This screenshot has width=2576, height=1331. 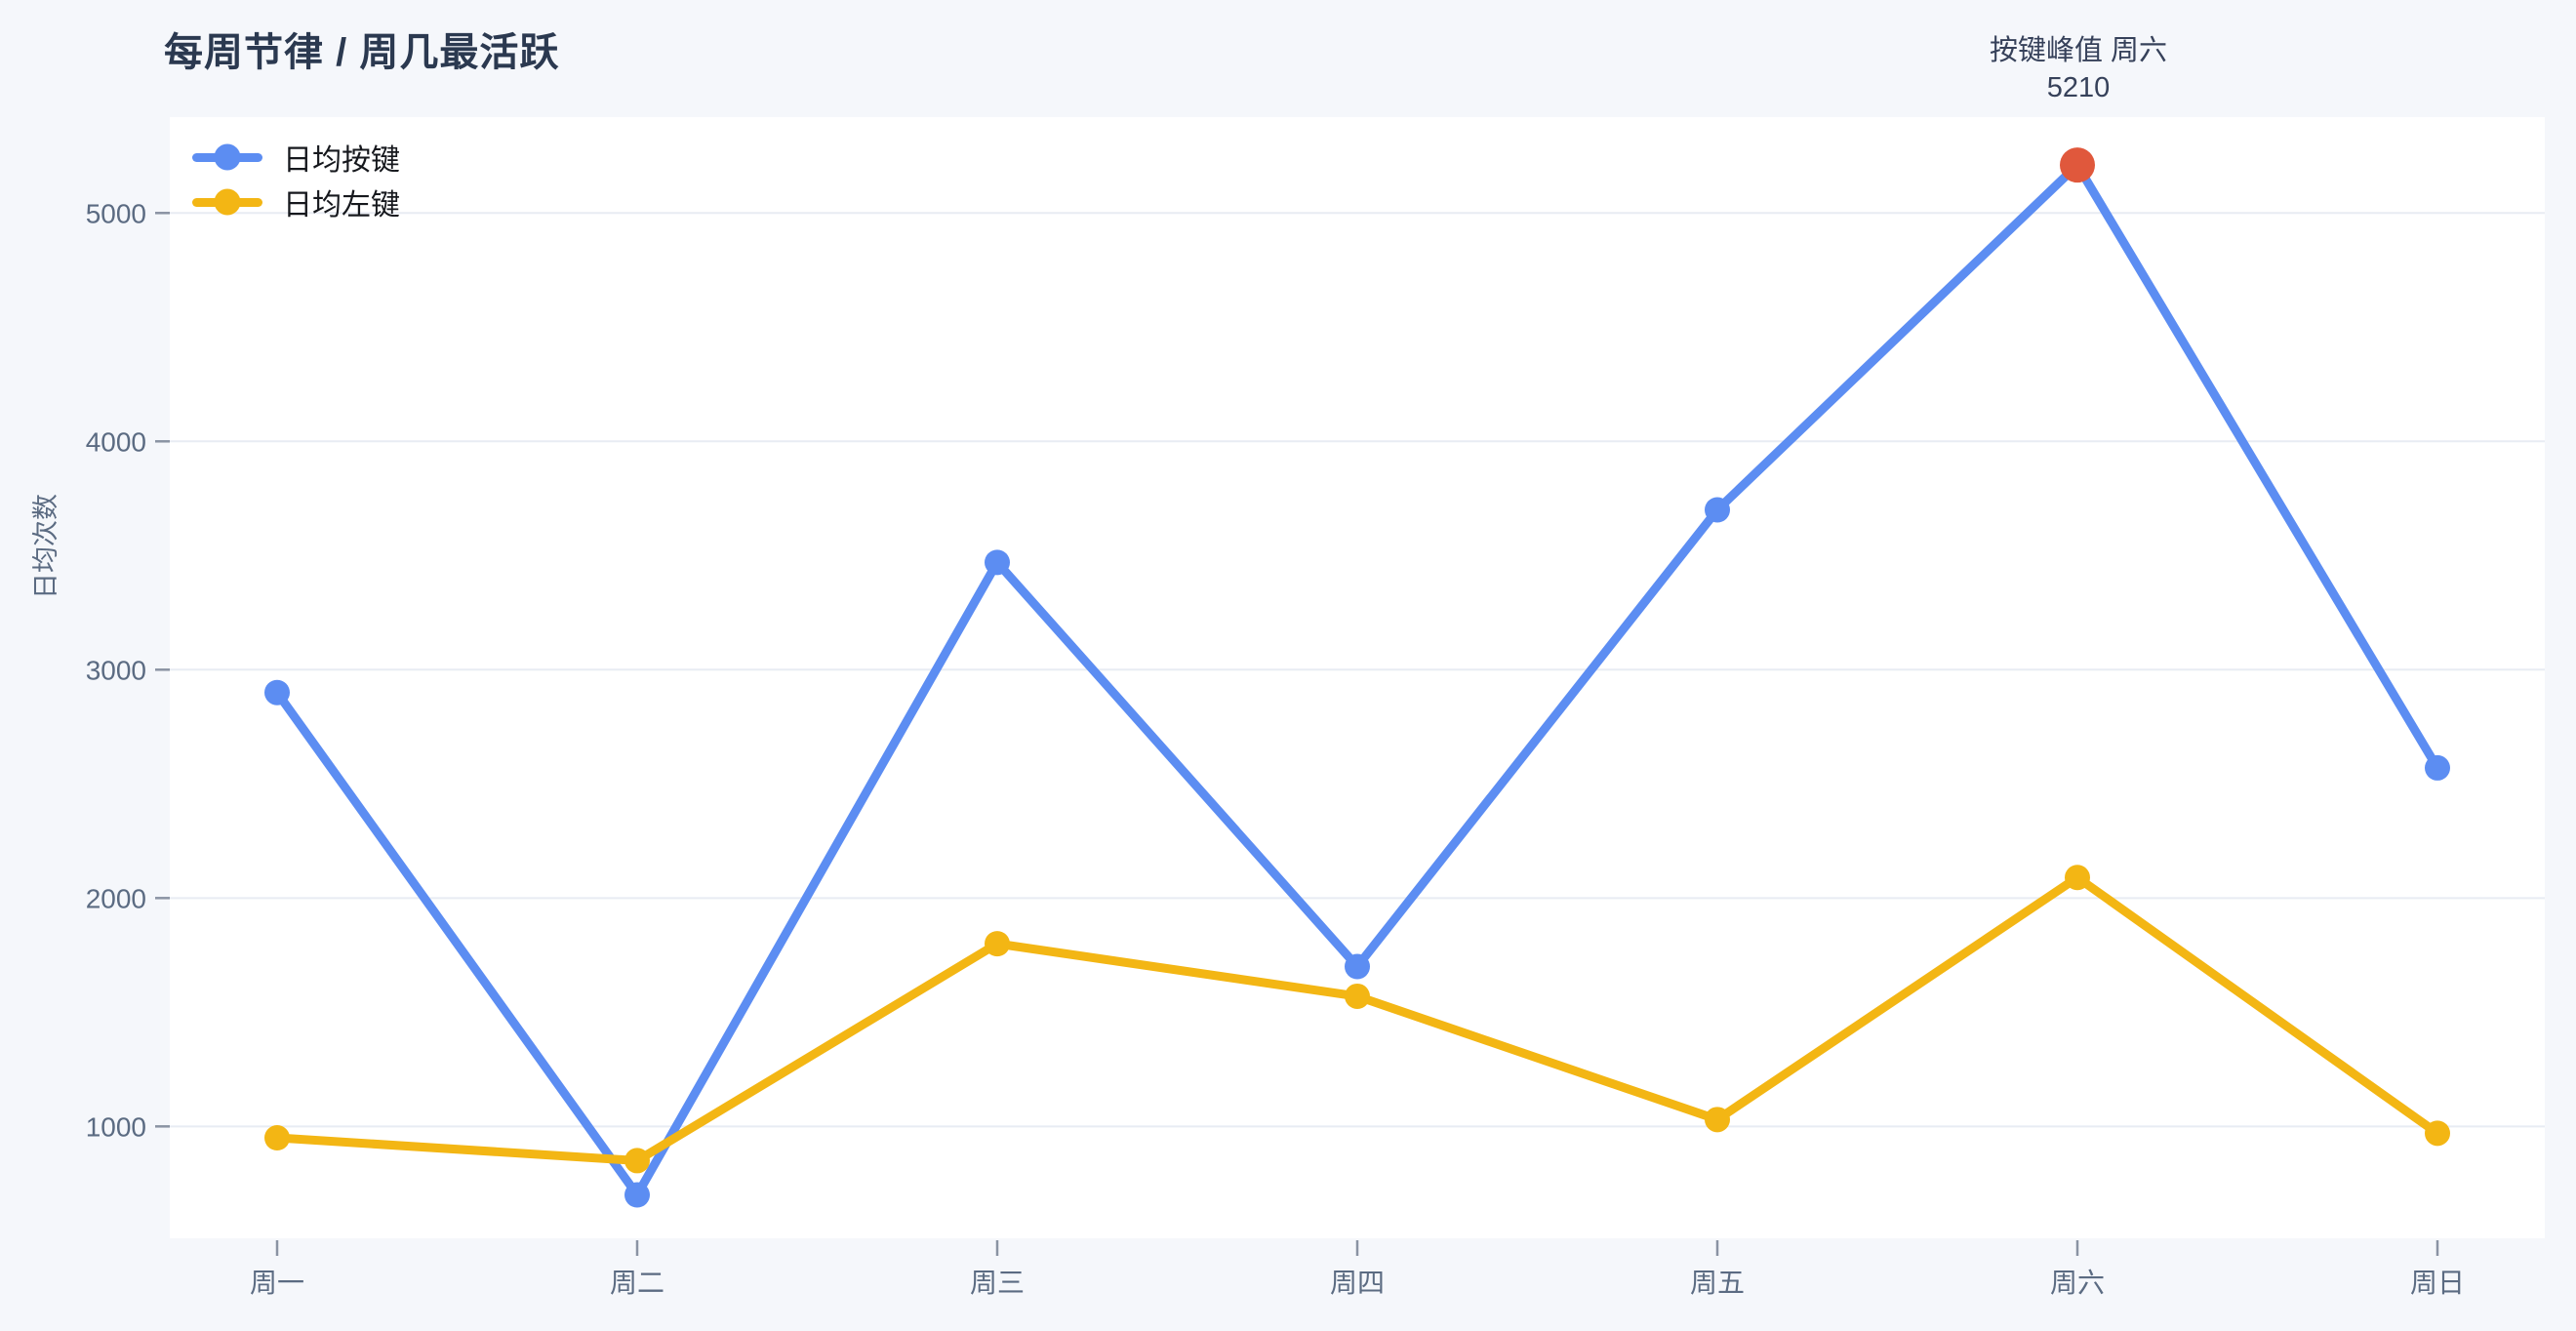 I want to click on x-tick-label: 周五, so click(x=1717, y=1283).